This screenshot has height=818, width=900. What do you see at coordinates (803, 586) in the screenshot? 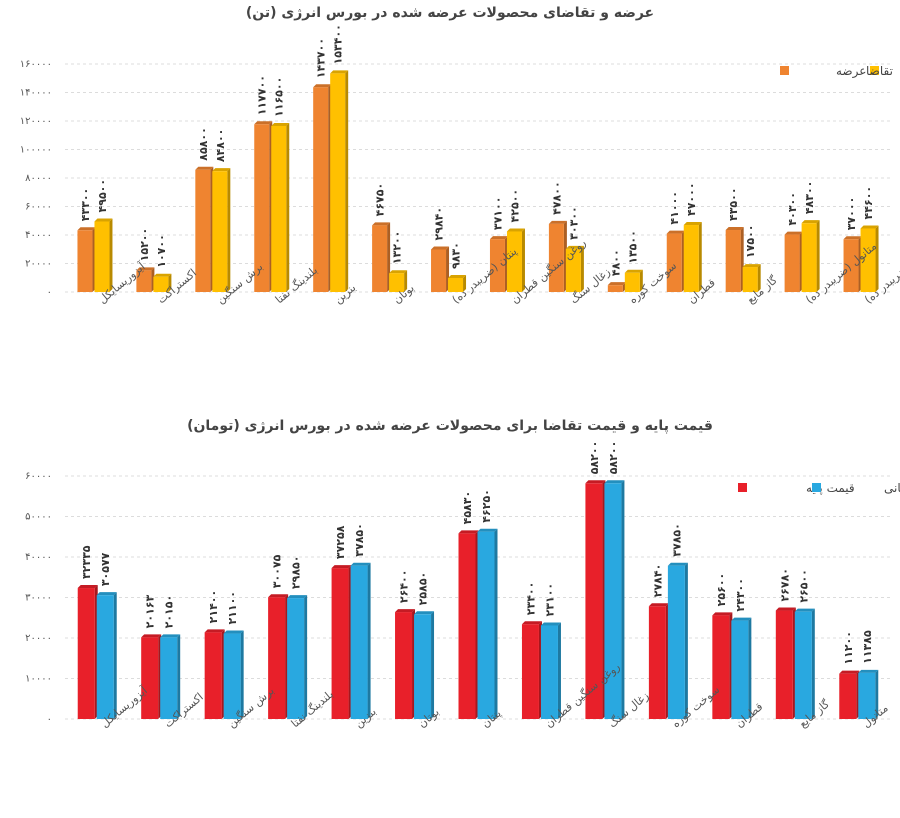
I see `data-label: ۲۶۵۰۰` at bounding box center [803, 586].